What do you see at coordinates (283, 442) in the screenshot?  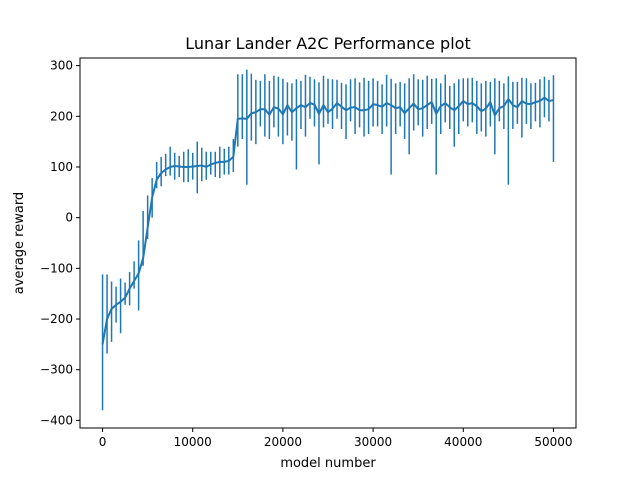 I see `x-tick-label: 20000` at bounding box center [283, 442].